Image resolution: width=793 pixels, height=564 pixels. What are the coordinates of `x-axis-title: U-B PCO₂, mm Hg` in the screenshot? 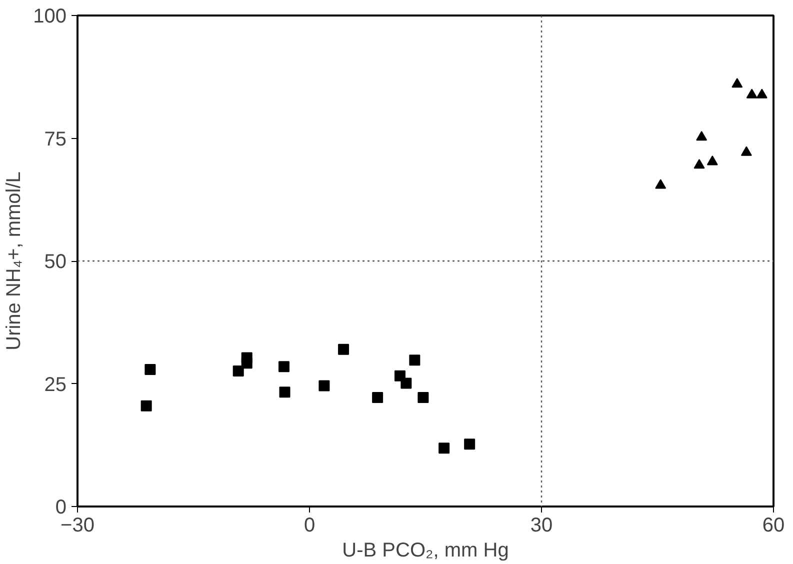 It's located at (425, 551).